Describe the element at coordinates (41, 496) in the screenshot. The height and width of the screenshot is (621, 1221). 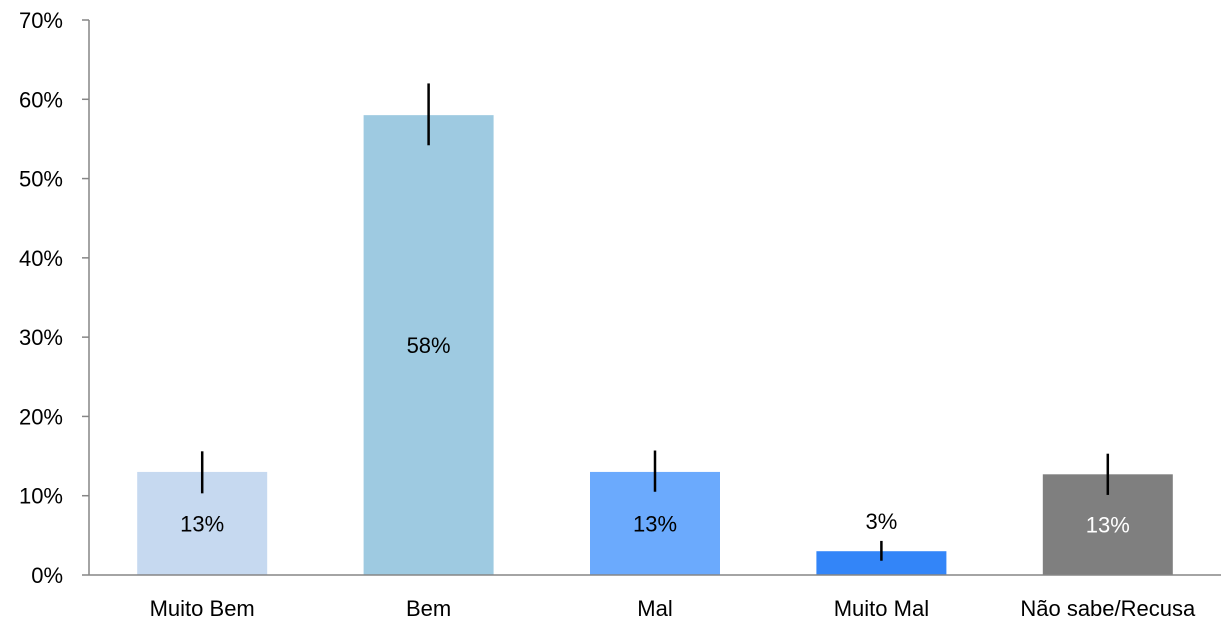
I see `y-tick-label: 10%` at that location.